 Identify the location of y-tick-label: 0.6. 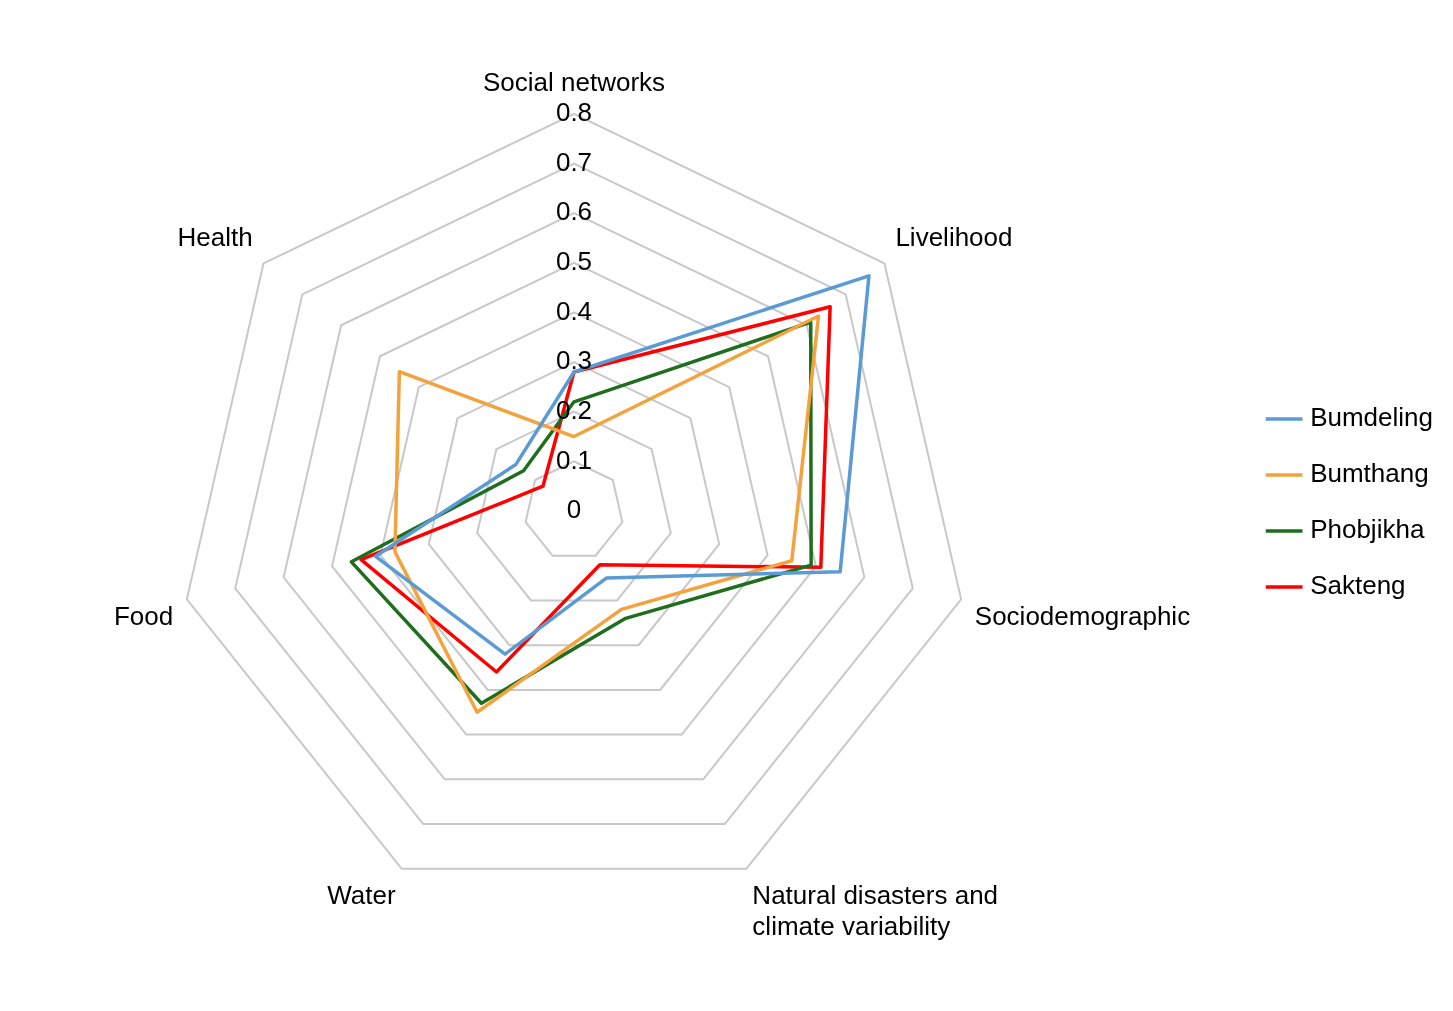
(574, 211).